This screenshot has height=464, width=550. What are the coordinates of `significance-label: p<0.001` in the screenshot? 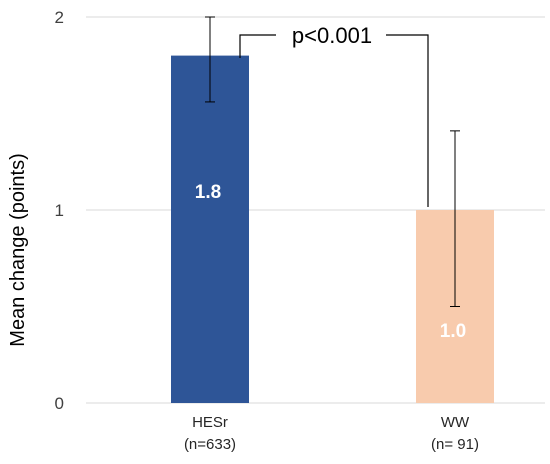 It's located at (332, 35).